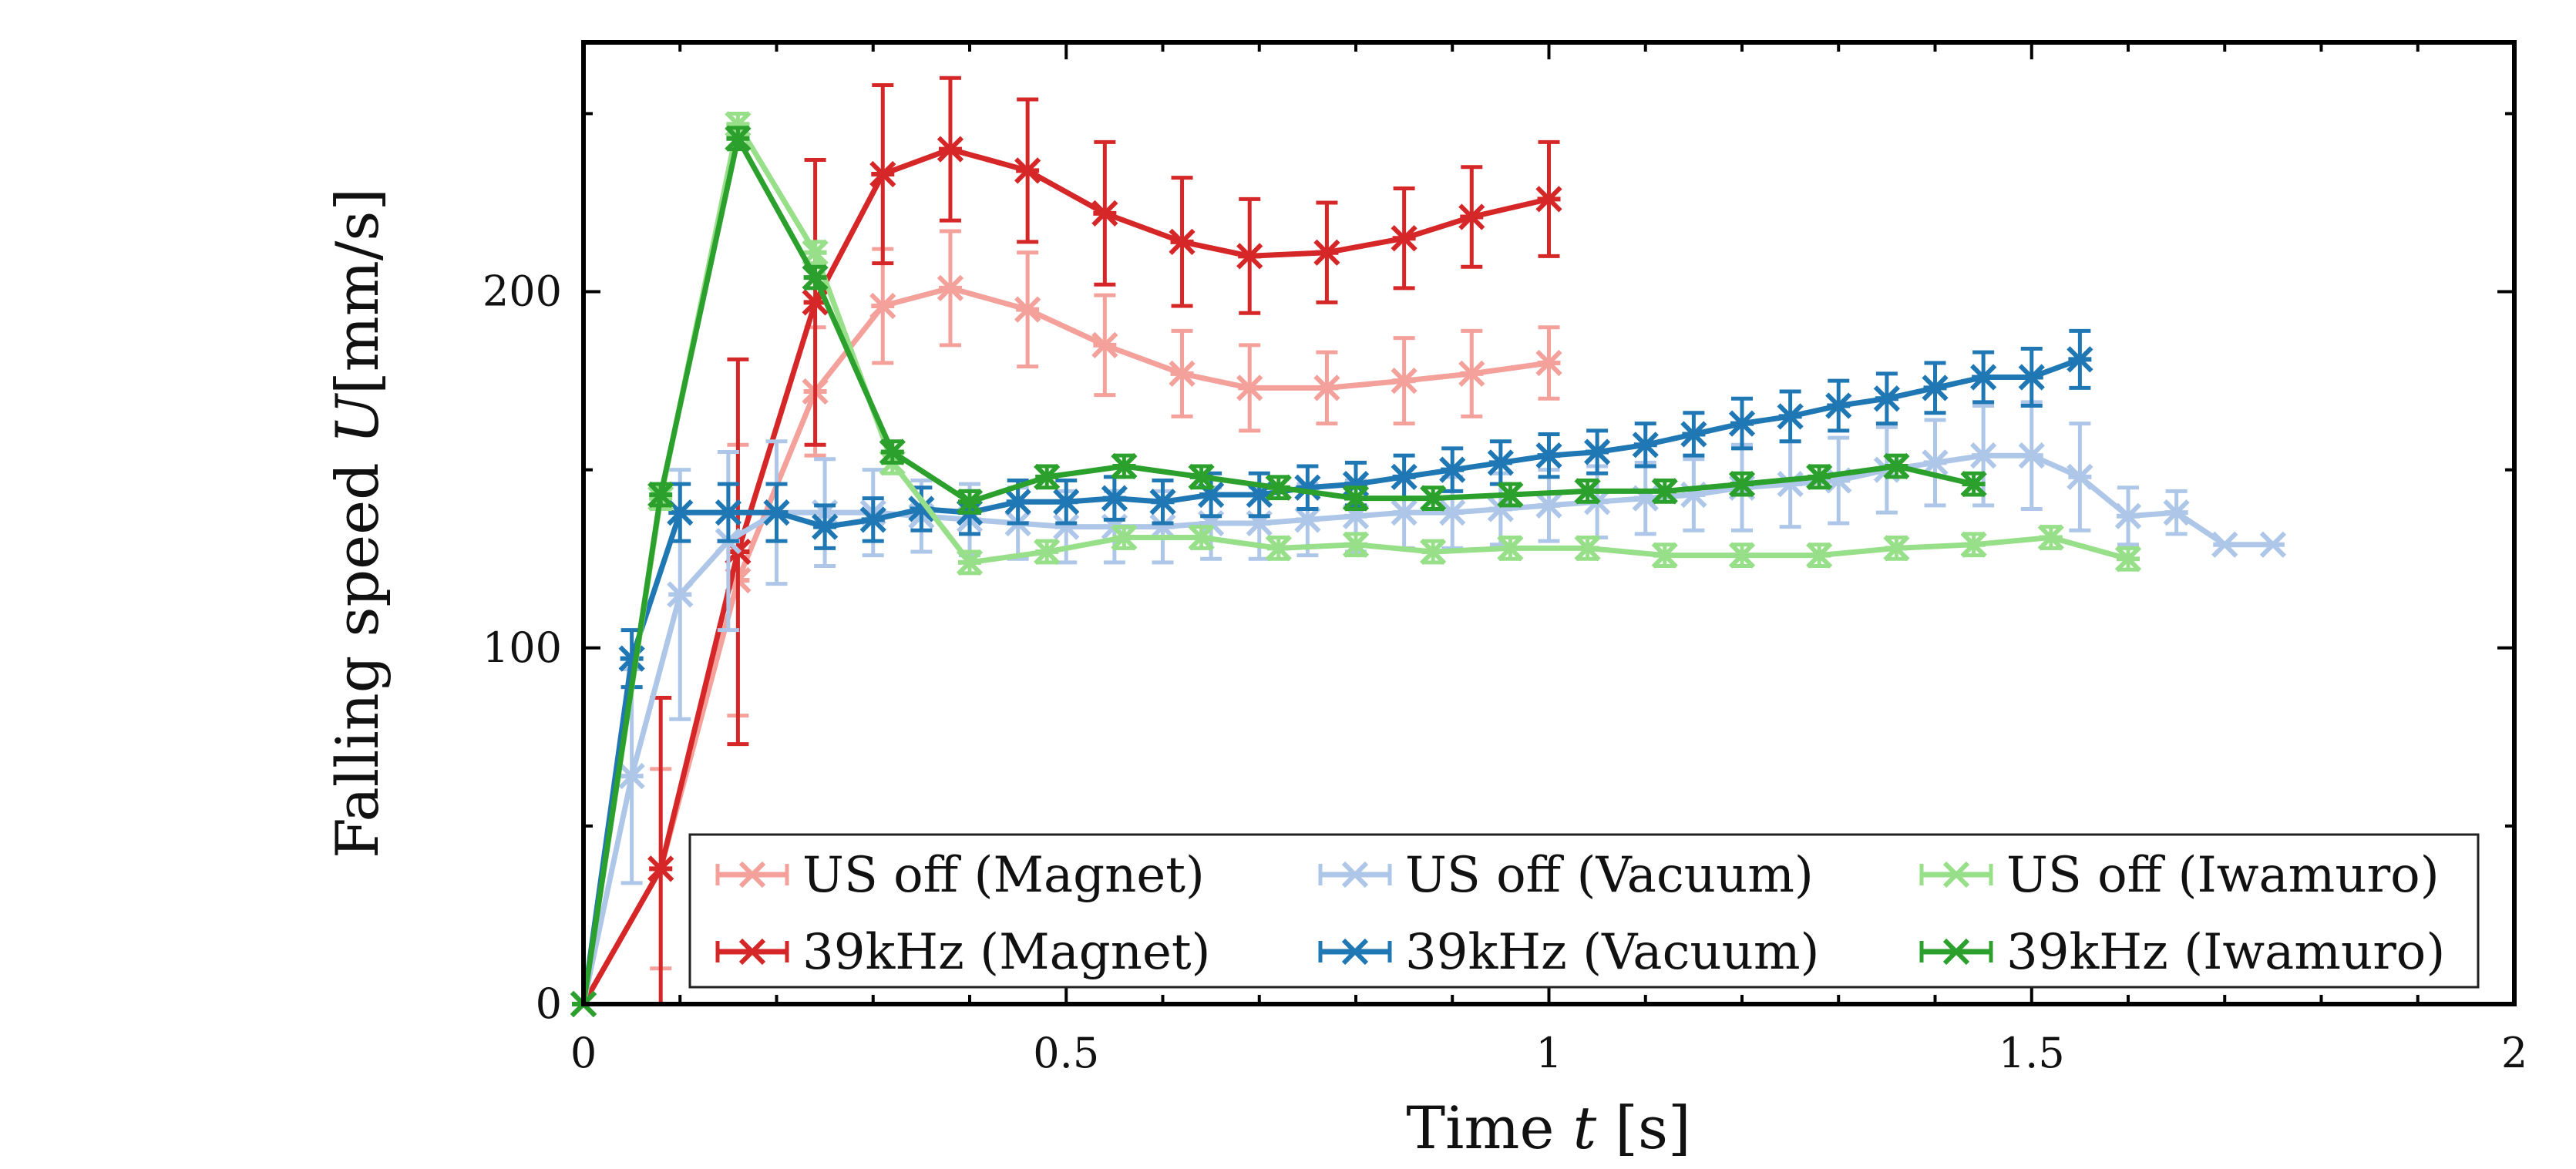  I want to click on x-tick-label: 0.5, so click(1066, 1053).